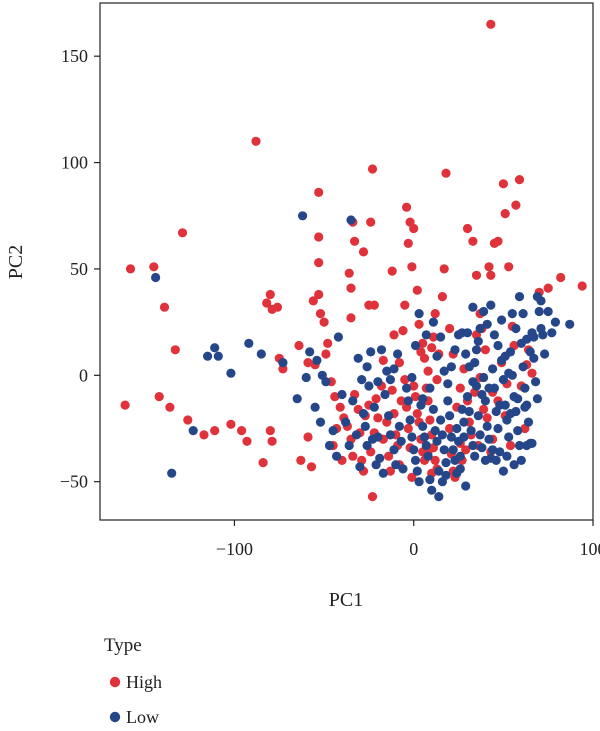 The height and width of the screenshot is (731, 600). I want to click on x-tick-label: 0, so click(413, 549).